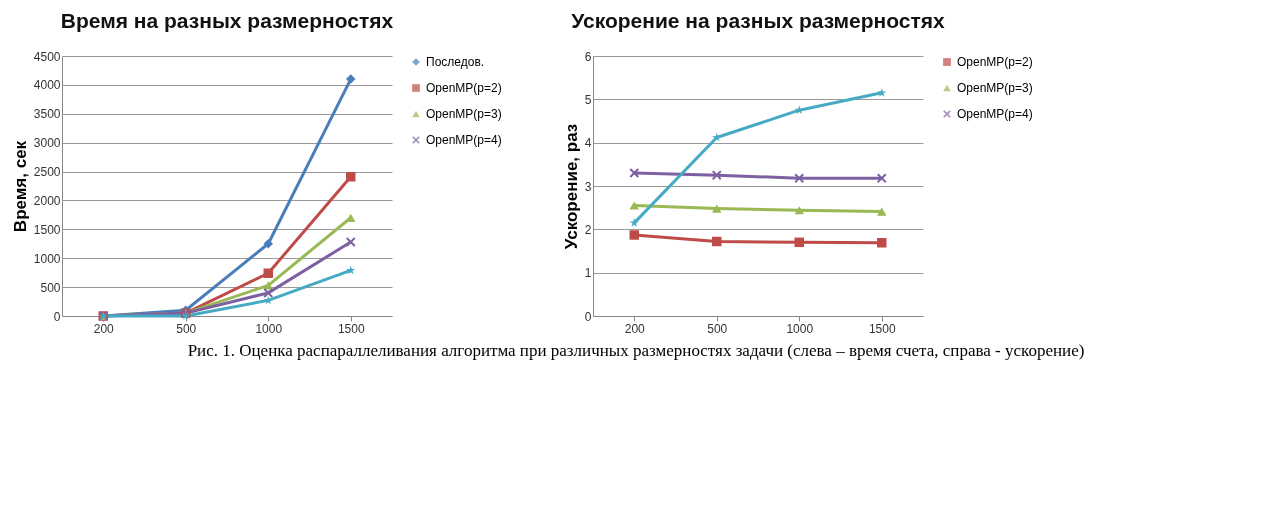 Image resolution: width=1283 pixels, height=505 pixels. Describe the element at coordinates (636, 351) in the screenshot. I see `text: Рис. 1. Оценка распараллеливания алгоритма при различных размерностях задачи (слева – время счета, справа - ускорение)` at that location.